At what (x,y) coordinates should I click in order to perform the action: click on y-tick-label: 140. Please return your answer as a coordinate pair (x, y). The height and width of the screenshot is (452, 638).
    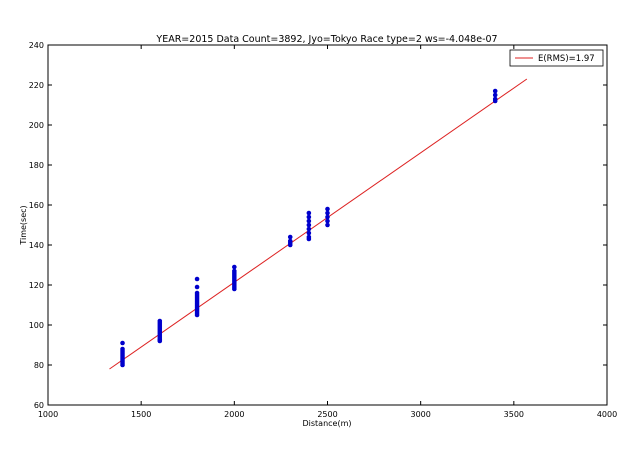
    Looking at the image, I should click on (36, 245).